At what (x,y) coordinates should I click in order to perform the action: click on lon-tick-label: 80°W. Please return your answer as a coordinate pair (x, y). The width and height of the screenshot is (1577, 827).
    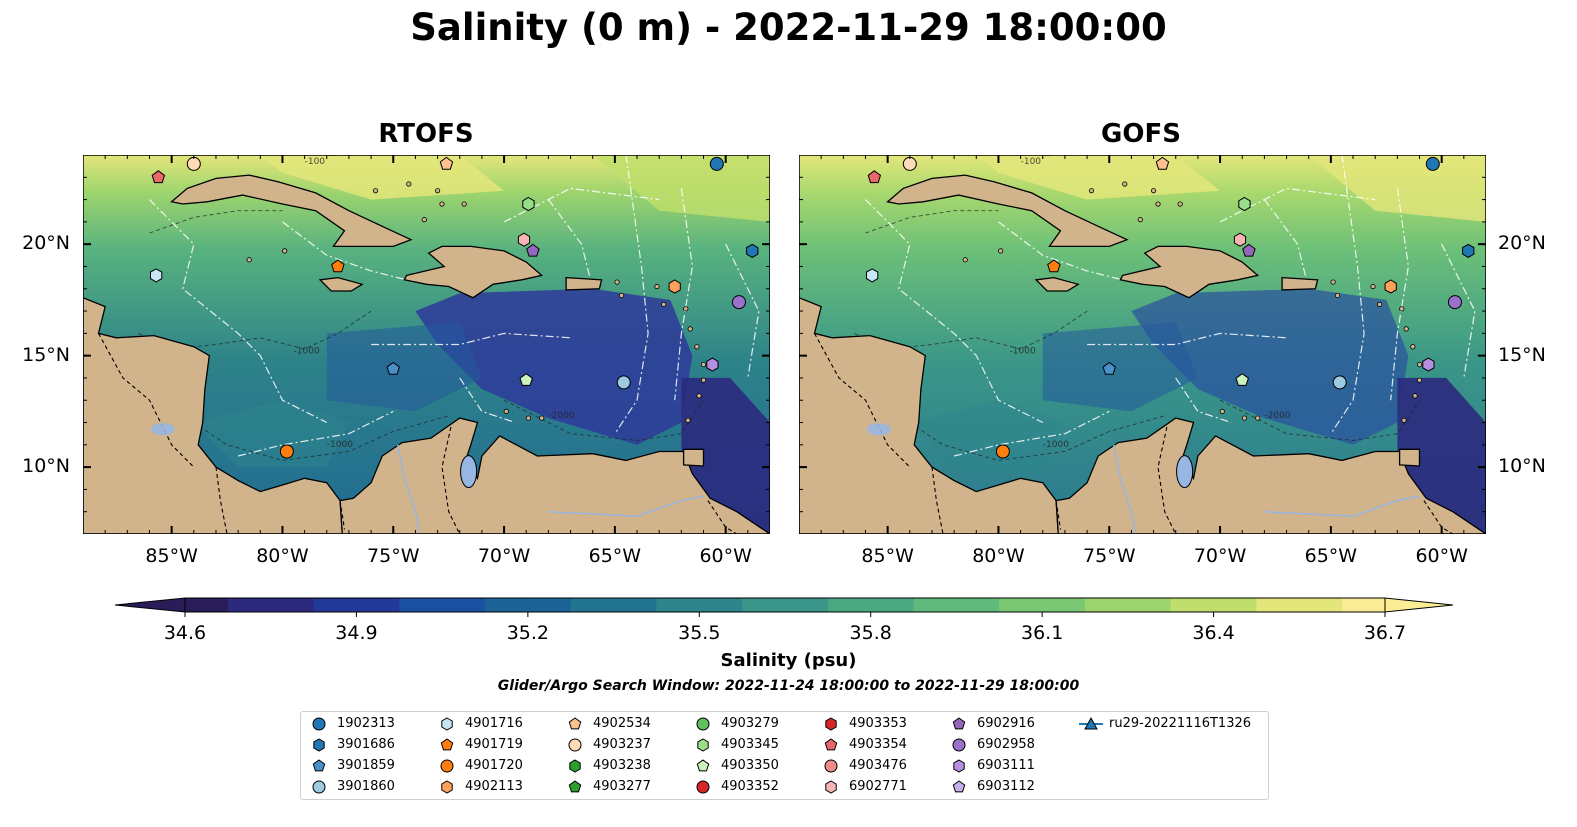
    Looking at the image, I should click on (998, 556).